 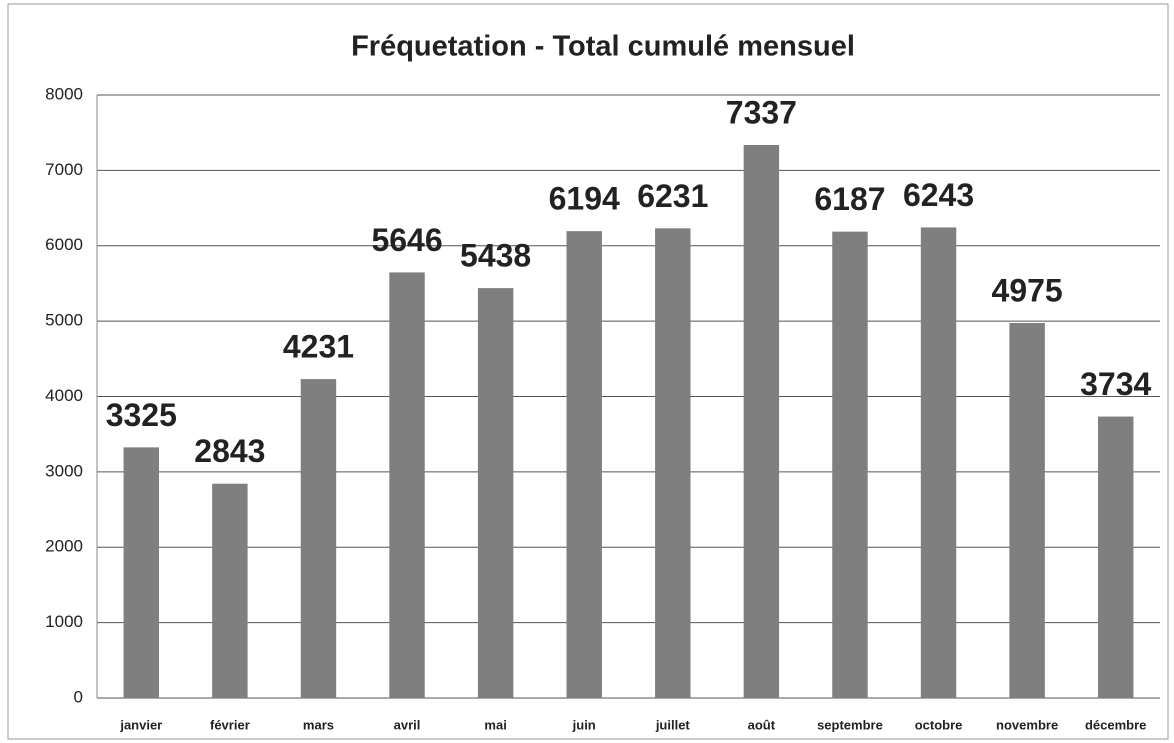 I want to click on data-label: 5646, so click(x=406, y=240).